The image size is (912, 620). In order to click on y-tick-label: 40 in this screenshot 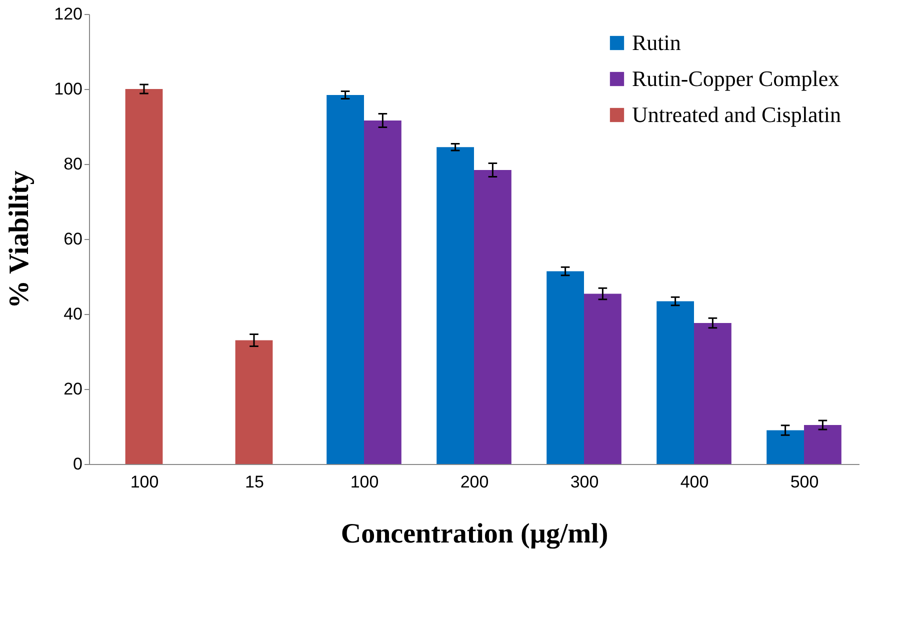, I will do `click(73, 314)`.